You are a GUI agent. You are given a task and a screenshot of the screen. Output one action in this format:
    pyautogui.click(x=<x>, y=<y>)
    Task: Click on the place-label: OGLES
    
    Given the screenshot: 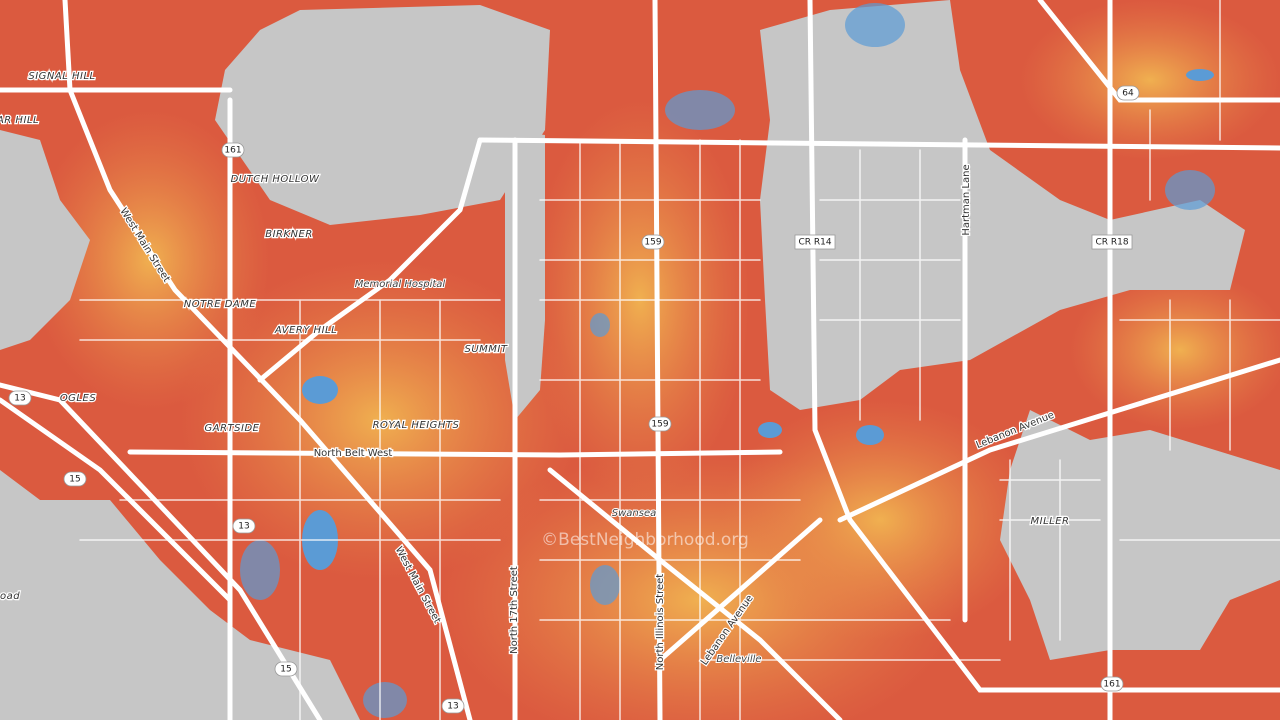 What is the action you would take?
    pyautogui.click(x=78, y=398)
    